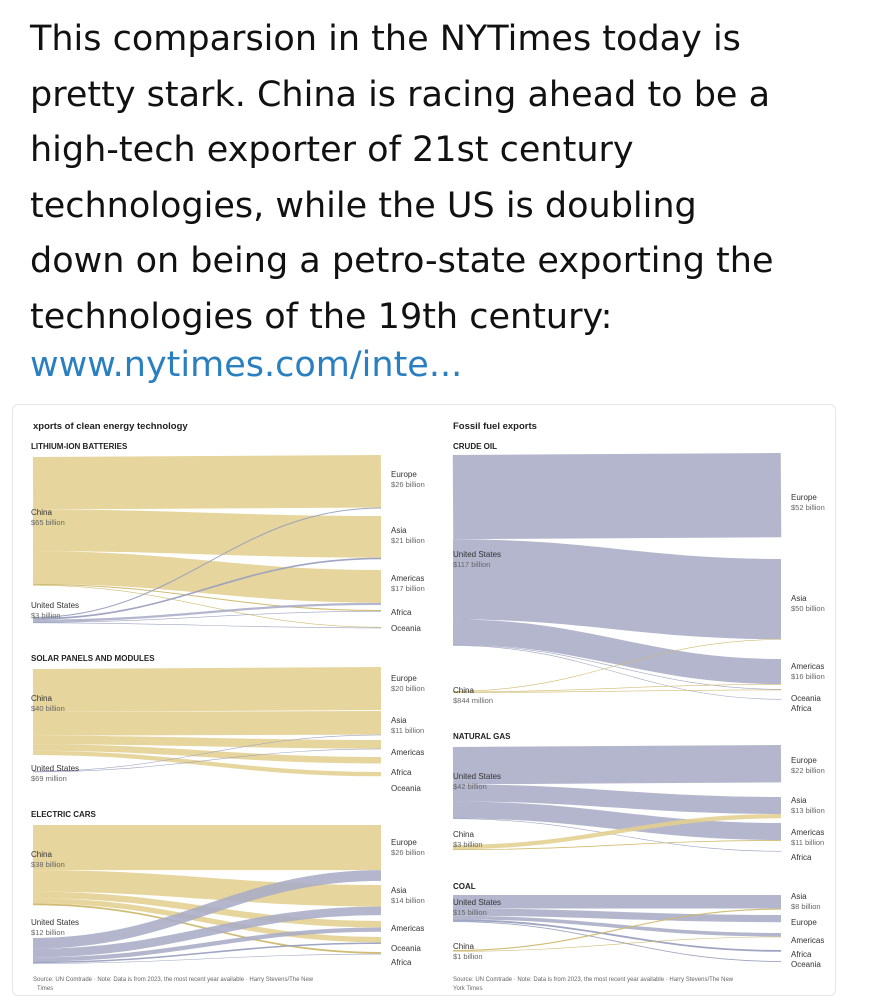  Describe the element at coordinates (495, 426) in the screenshot. I see `panel-title: Fossil fuel exports` at that location.